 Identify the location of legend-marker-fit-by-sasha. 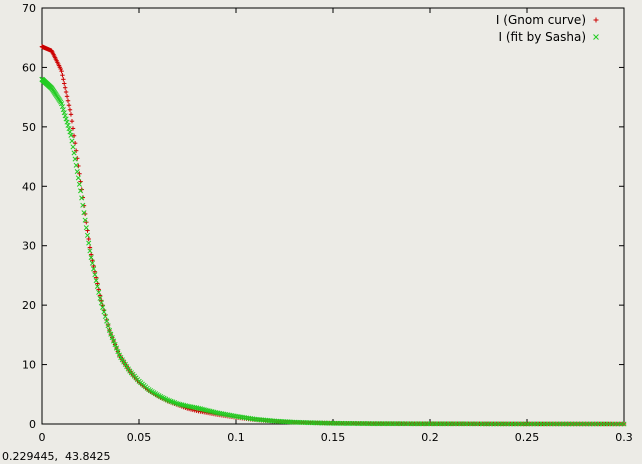
(596, 37).